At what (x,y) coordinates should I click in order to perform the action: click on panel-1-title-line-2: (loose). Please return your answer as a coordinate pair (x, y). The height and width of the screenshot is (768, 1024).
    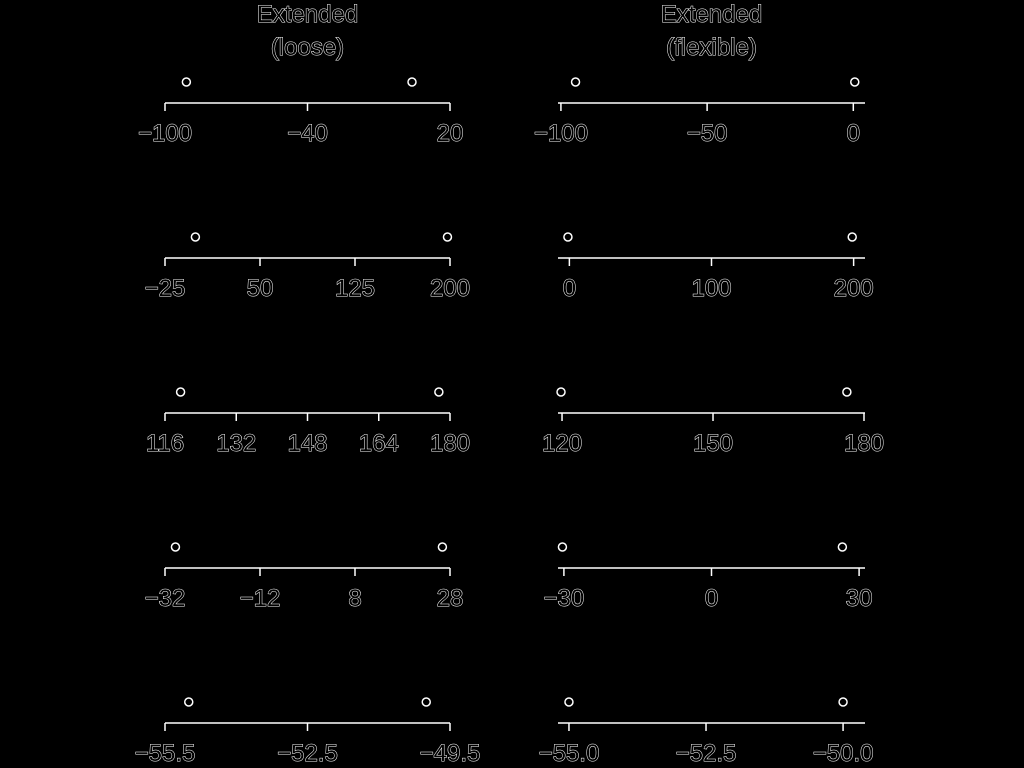
    Looking at the image, I should click on (307, 47).